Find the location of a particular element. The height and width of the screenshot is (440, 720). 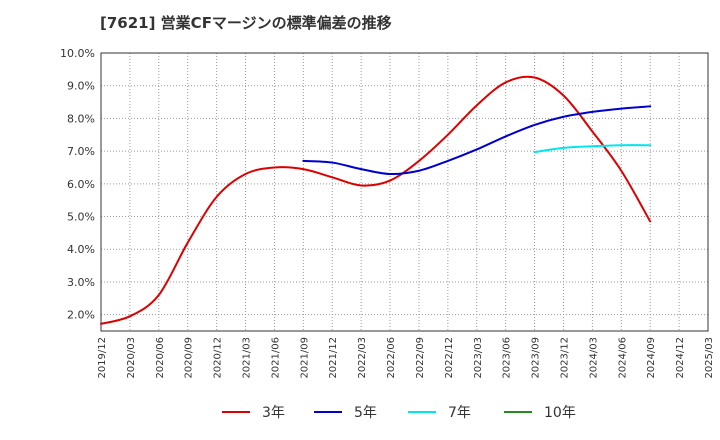

y-tick-label: 10.0% is located at coordinates (77, 53).